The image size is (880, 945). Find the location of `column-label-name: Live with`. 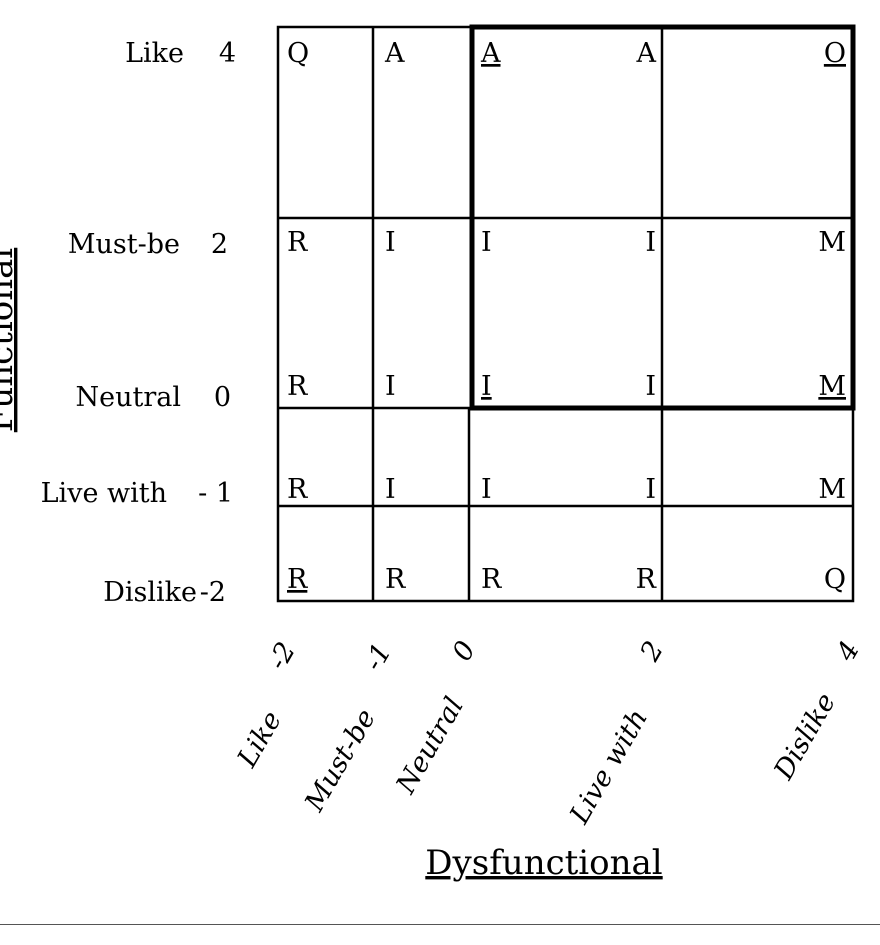

column-label-name: Live with is located at coordinates (609, 767).